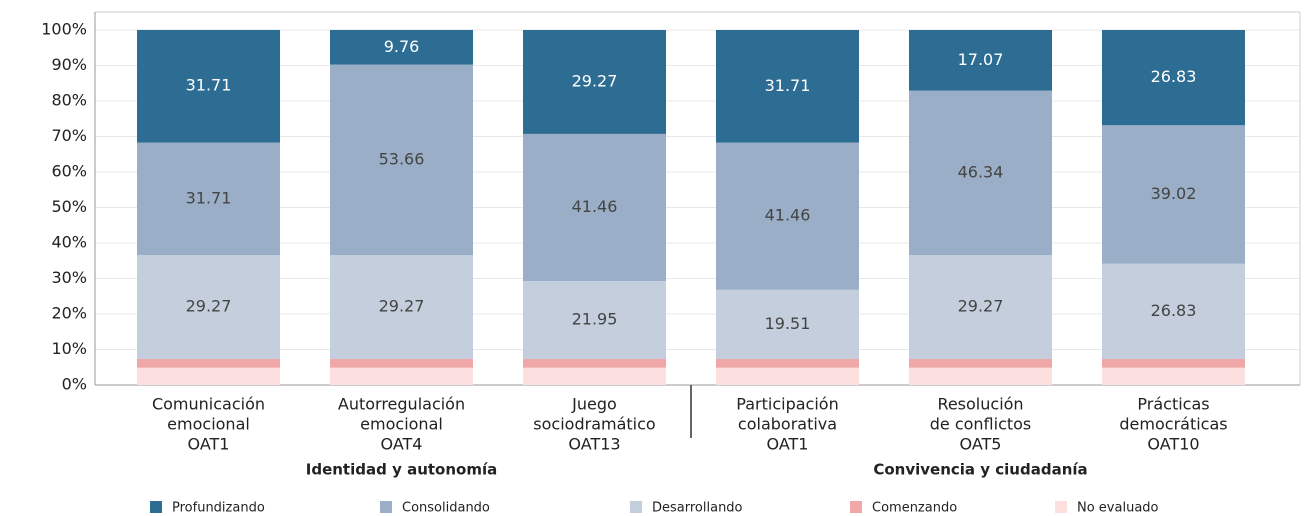 The height and width of the screenshot is (516, 1312). Describe the element at coordinates (69, 242) in the screenshot. I see `y-tick-label: 40%` at that location.